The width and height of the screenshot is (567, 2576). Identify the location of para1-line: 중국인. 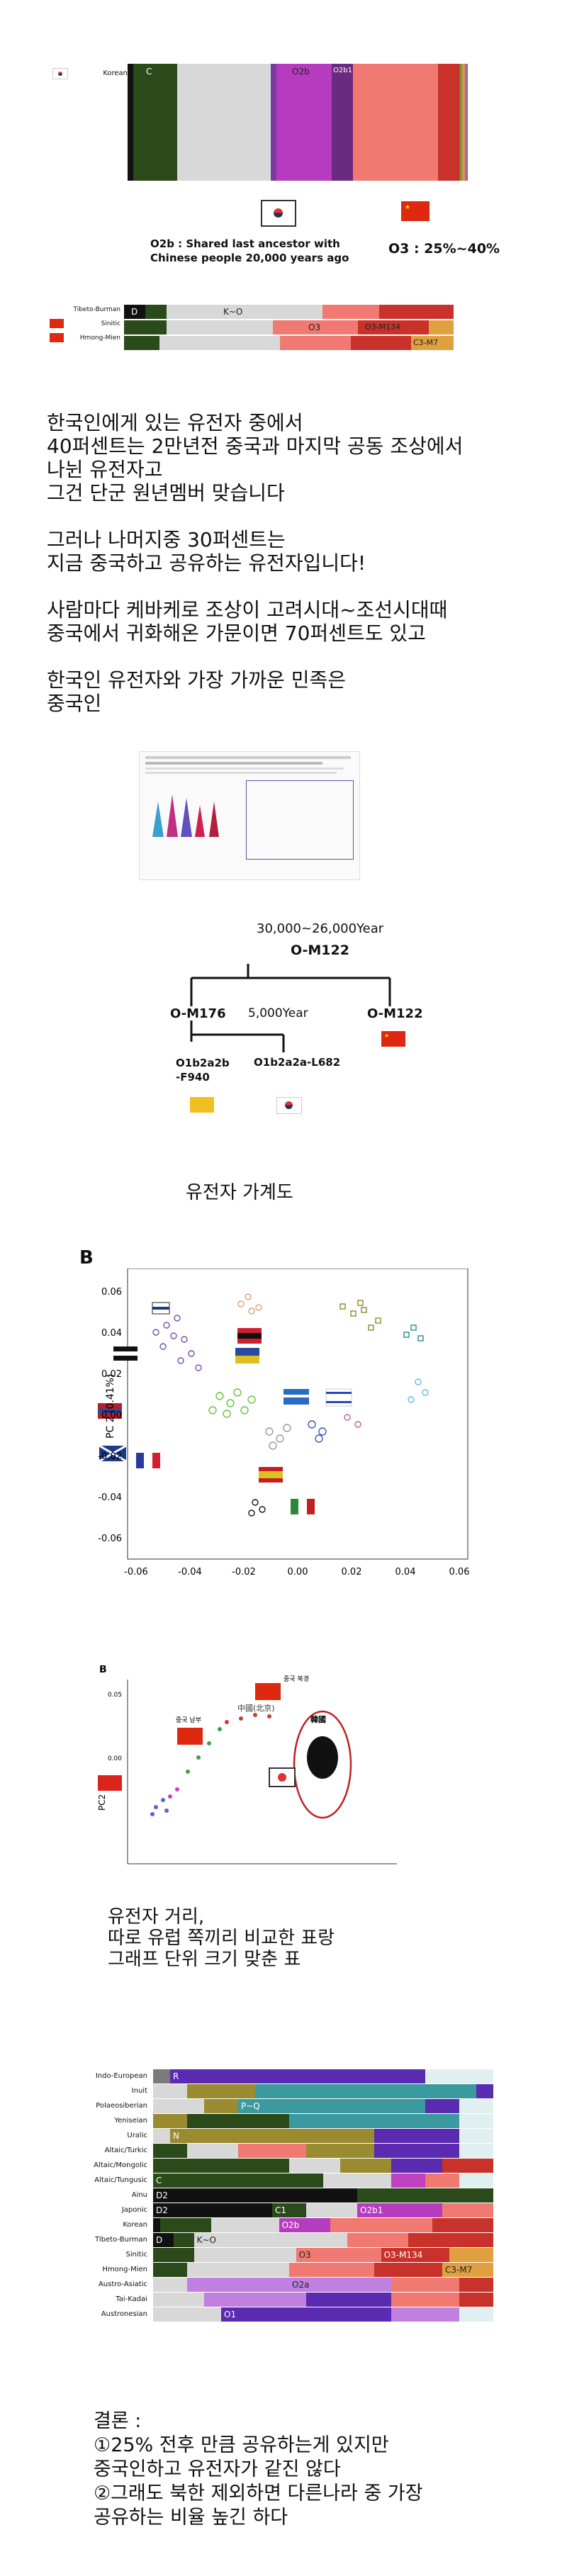
(74, 703).